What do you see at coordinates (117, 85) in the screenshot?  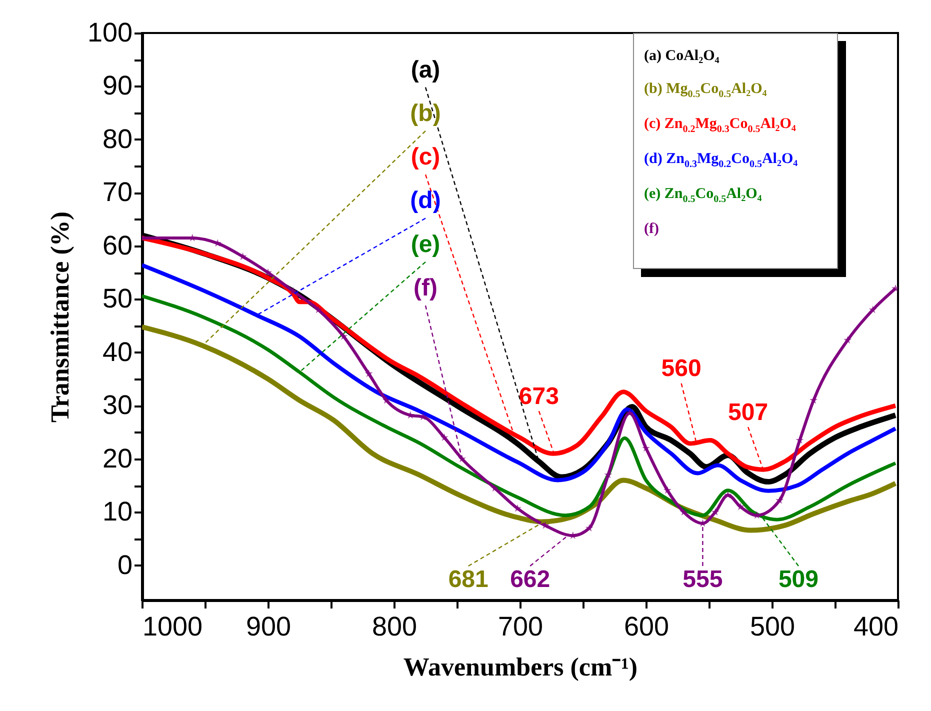 I see `y-tick-label: 90` at bounding box center [117, 85].